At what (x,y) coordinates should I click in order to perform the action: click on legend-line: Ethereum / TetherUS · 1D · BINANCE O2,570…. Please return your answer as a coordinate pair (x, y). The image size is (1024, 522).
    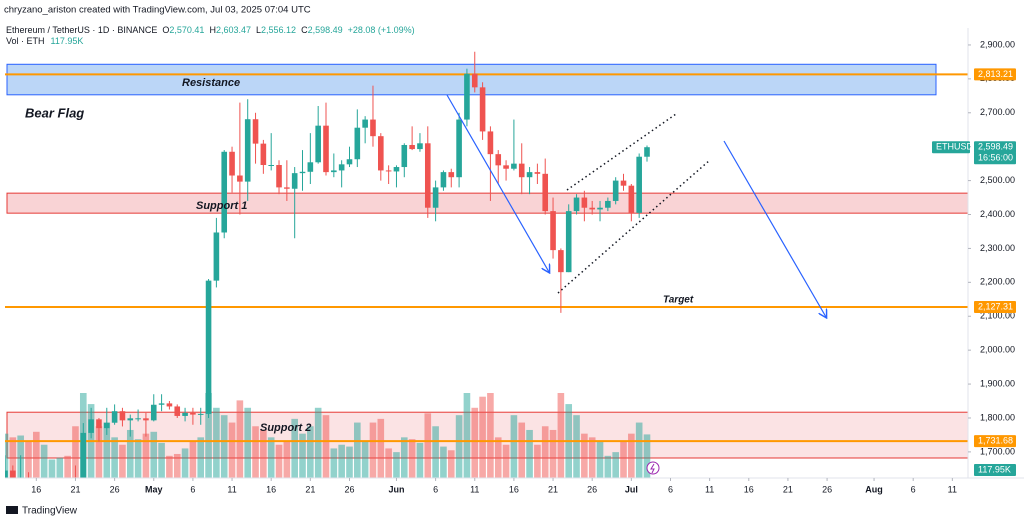
    Looking at the image, I should click on (210, 30).